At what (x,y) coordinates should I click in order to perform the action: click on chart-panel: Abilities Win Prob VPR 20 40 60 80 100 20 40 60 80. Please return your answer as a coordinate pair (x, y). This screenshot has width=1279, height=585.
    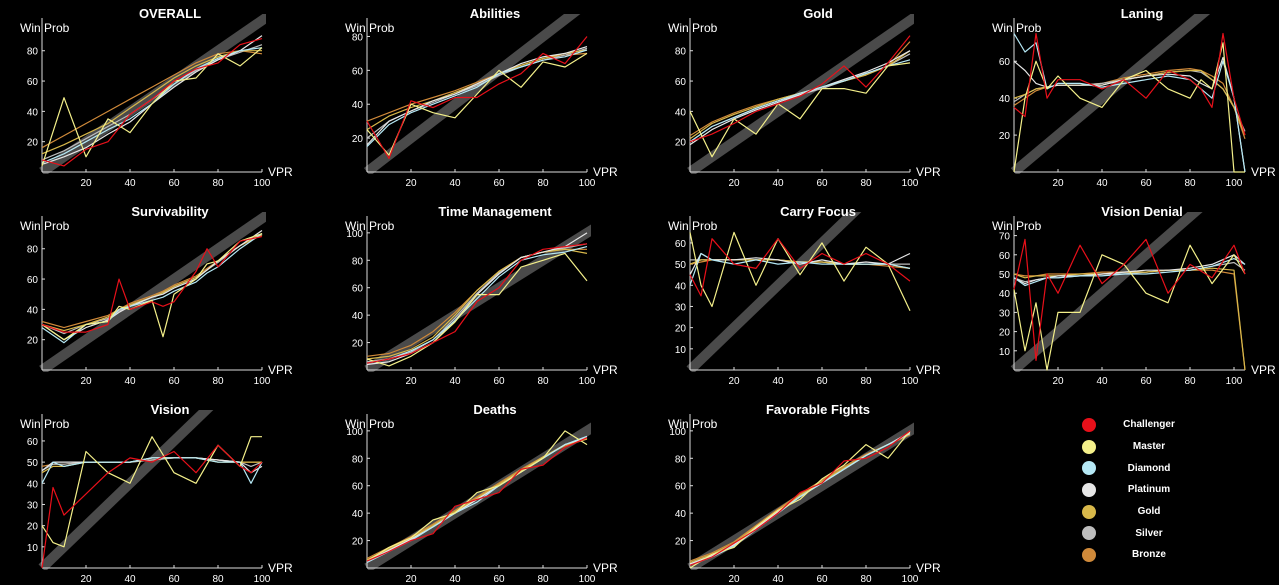
    Looking at the image, I should click on (481, 97).